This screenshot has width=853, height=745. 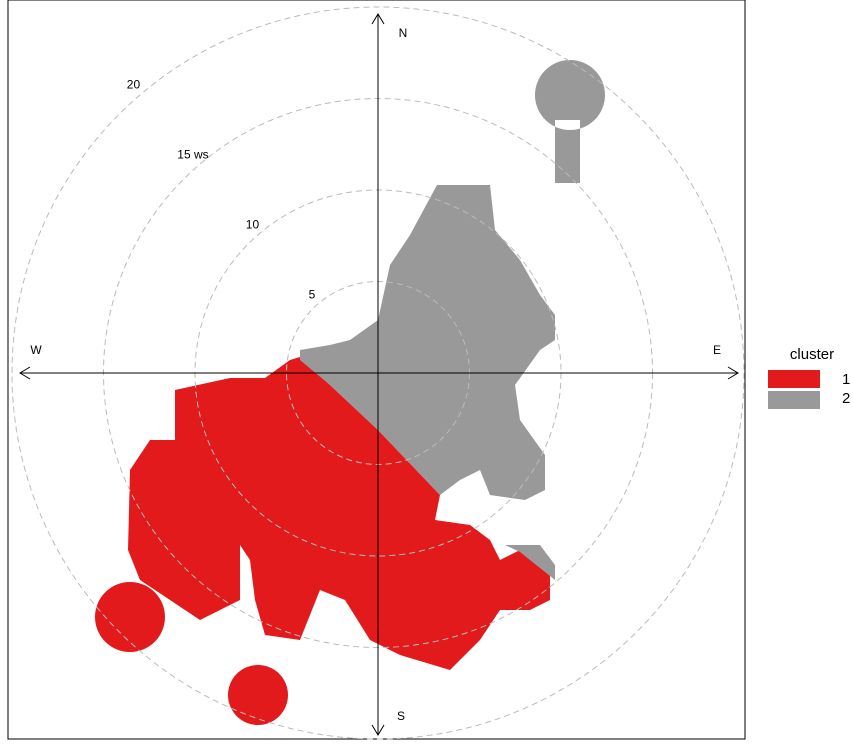 What do you see at coordinates (192, 154) in the screenshot?
I see `ring-label: 15 ws` at bounding box center [192, 154].